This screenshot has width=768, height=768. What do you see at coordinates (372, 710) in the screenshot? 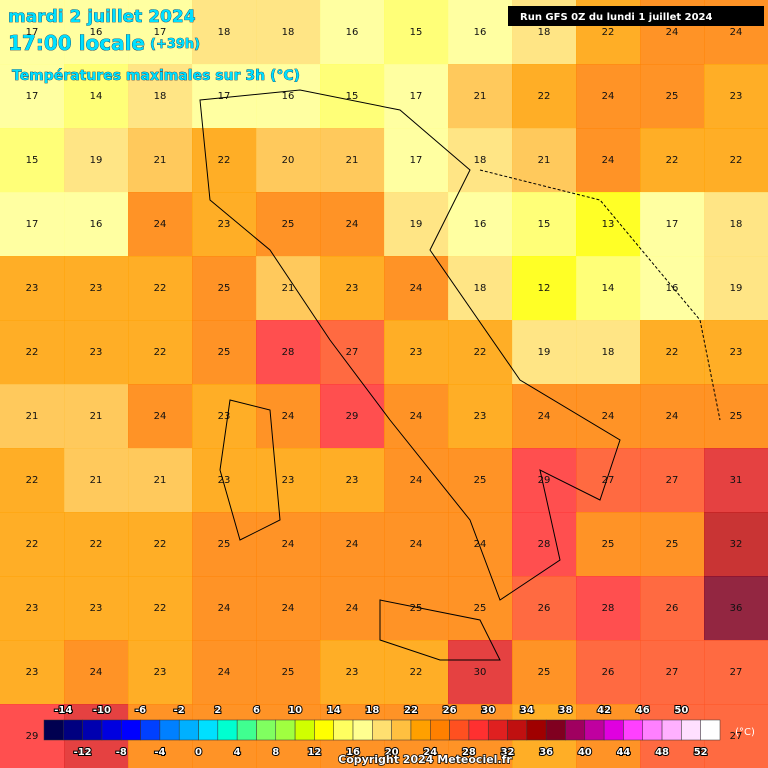
I see `scale-label: 18` at bounding box center [372, 710].